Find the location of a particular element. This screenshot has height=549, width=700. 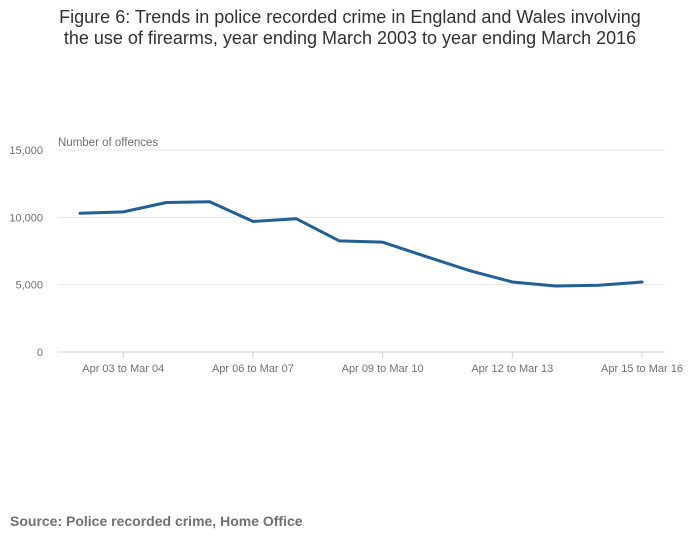

y-axis-label: Number of offences is located at coordinates (108, 143).